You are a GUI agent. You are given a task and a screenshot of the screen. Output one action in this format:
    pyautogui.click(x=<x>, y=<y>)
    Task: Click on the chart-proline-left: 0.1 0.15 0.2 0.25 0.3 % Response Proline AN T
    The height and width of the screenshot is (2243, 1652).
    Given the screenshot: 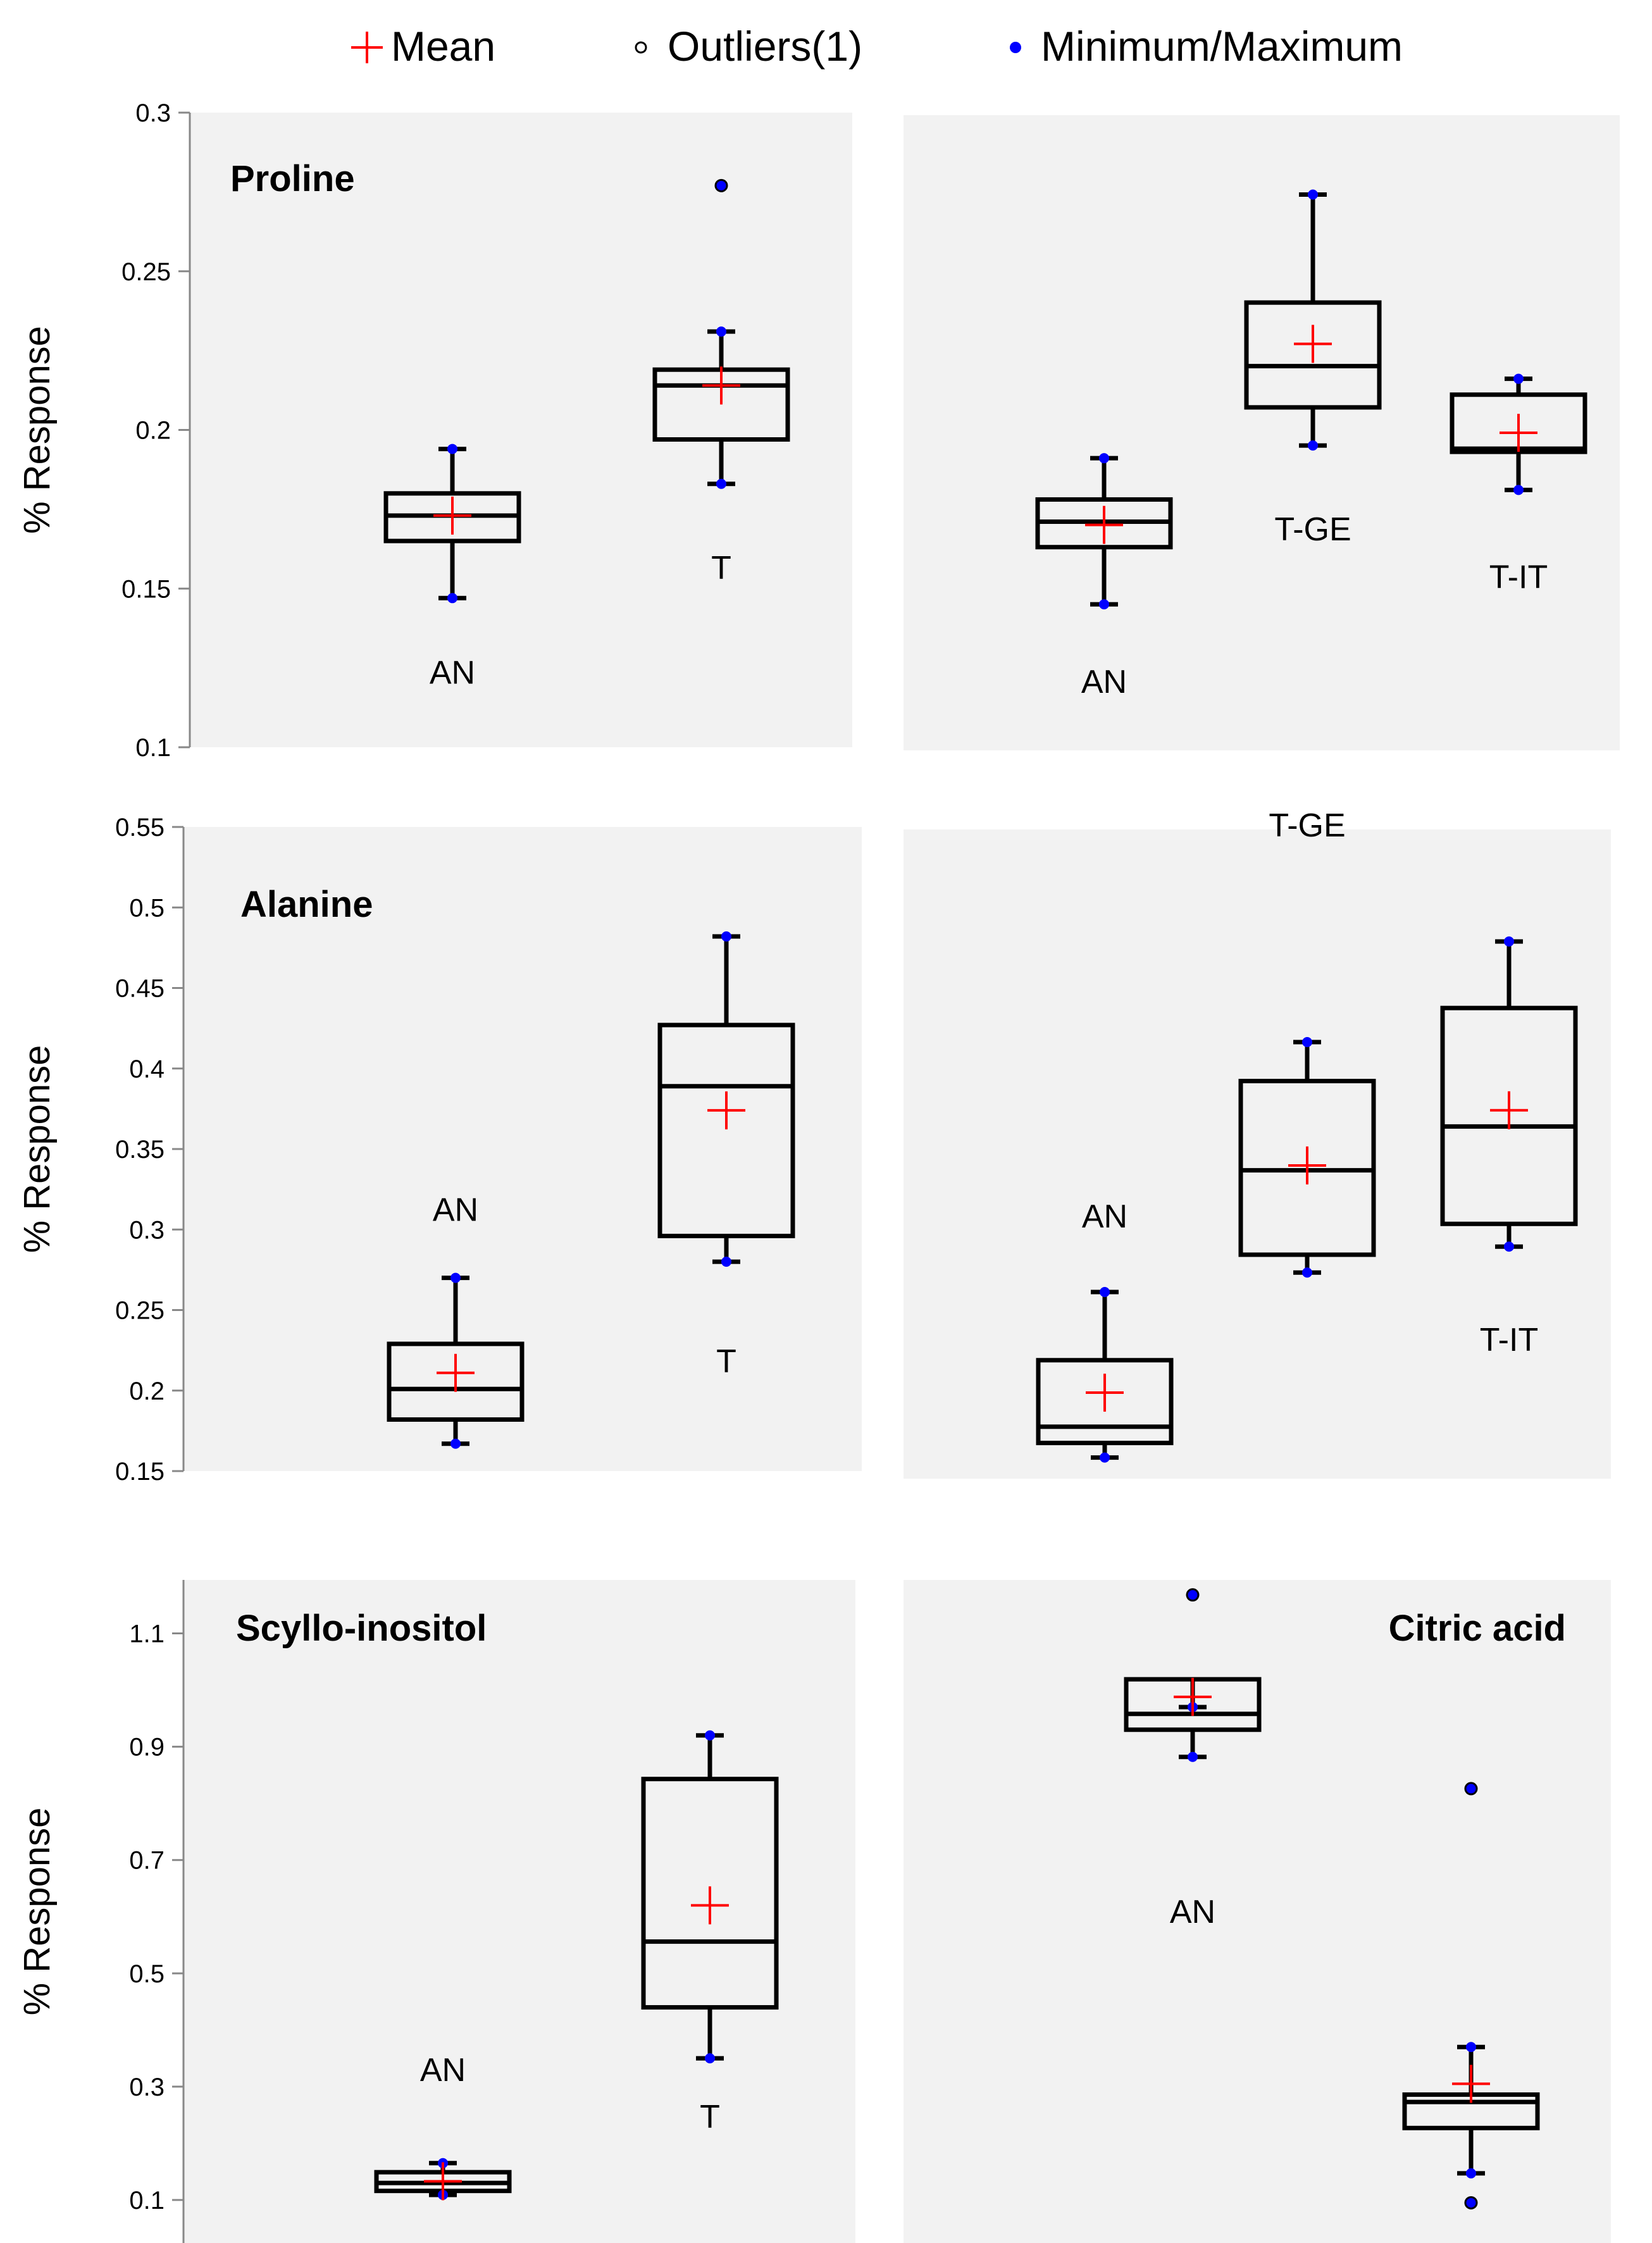 What is the action you would take?
    pyautogui.click(x=434, y=431)
    